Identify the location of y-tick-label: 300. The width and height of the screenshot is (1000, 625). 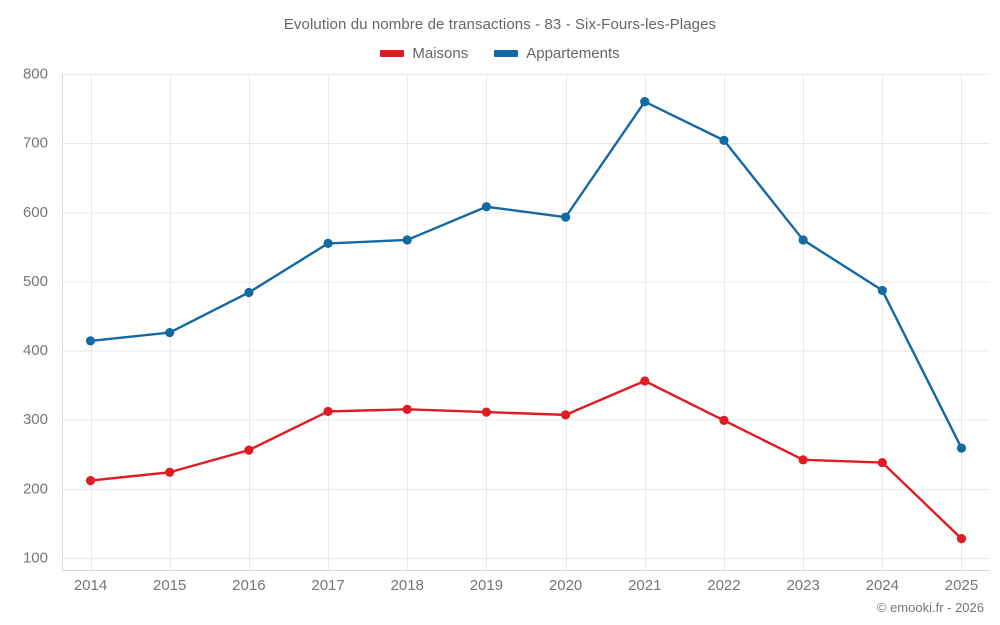
(35, 419).